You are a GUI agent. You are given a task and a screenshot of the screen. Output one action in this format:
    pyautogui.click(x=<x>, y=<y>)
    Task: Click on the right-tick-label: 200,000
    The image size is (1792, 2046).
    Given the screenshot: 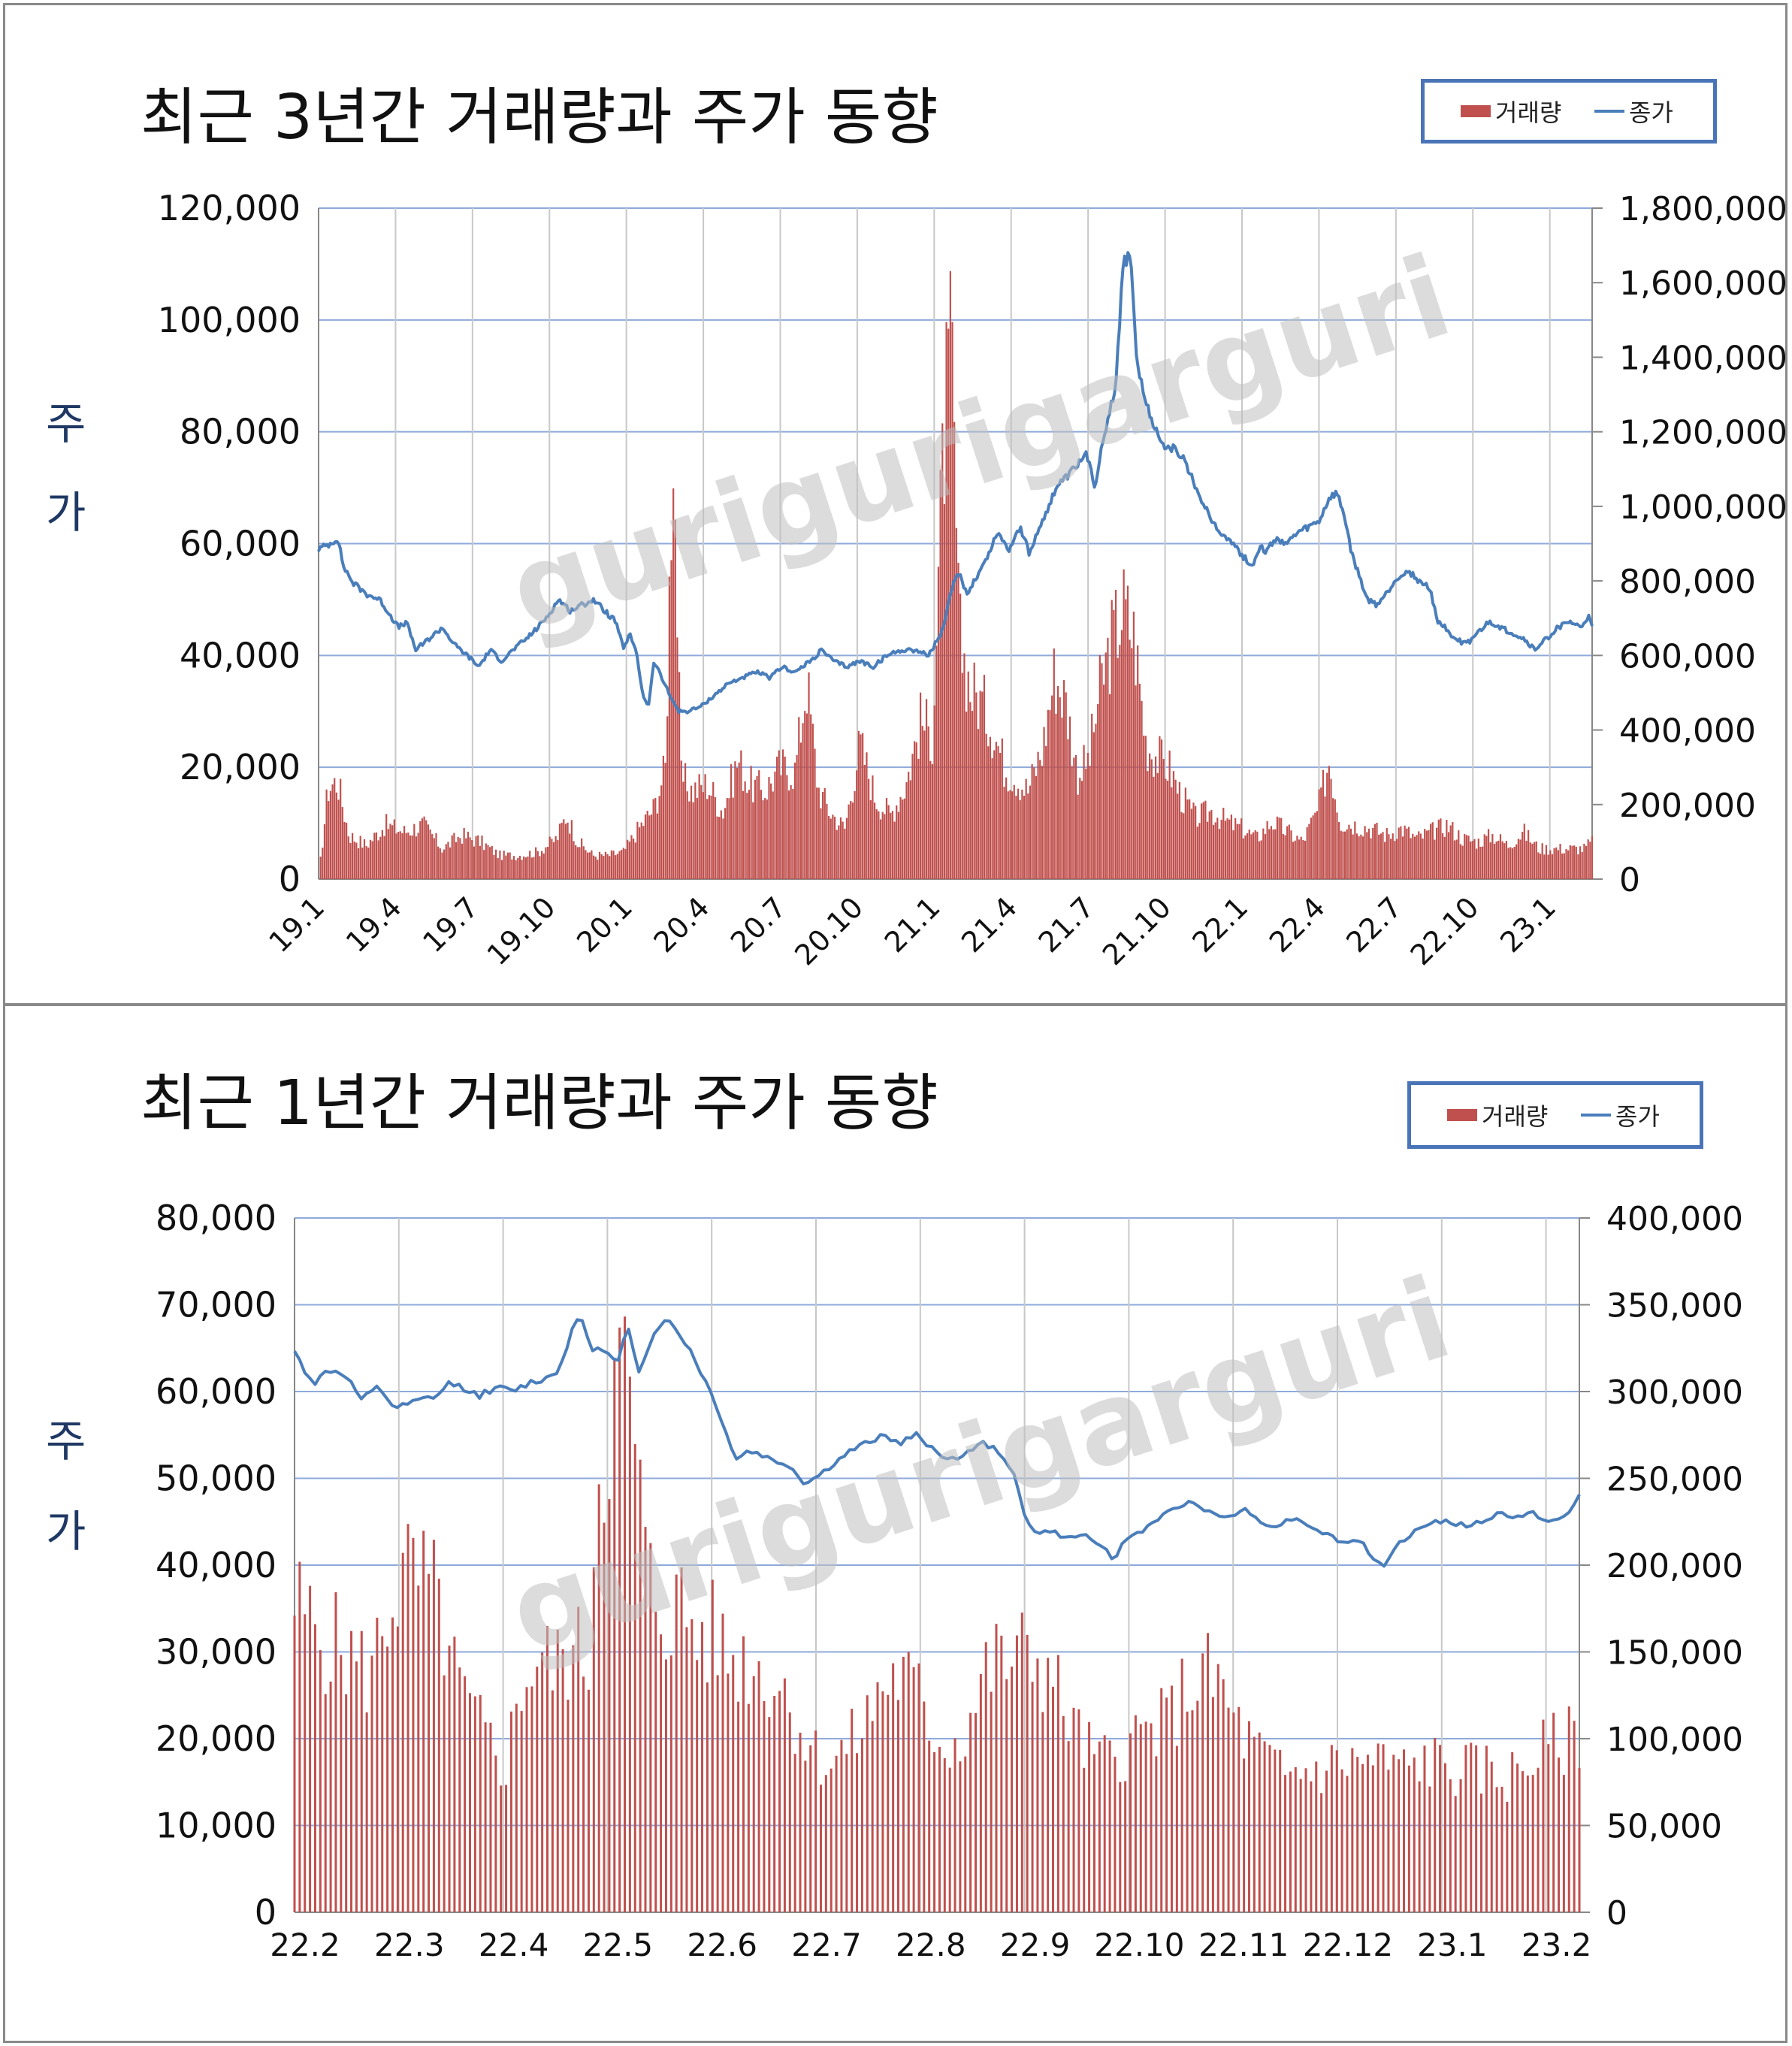 What is the action you would take?
    pyautogui.click(x=1675, y=1566)
    